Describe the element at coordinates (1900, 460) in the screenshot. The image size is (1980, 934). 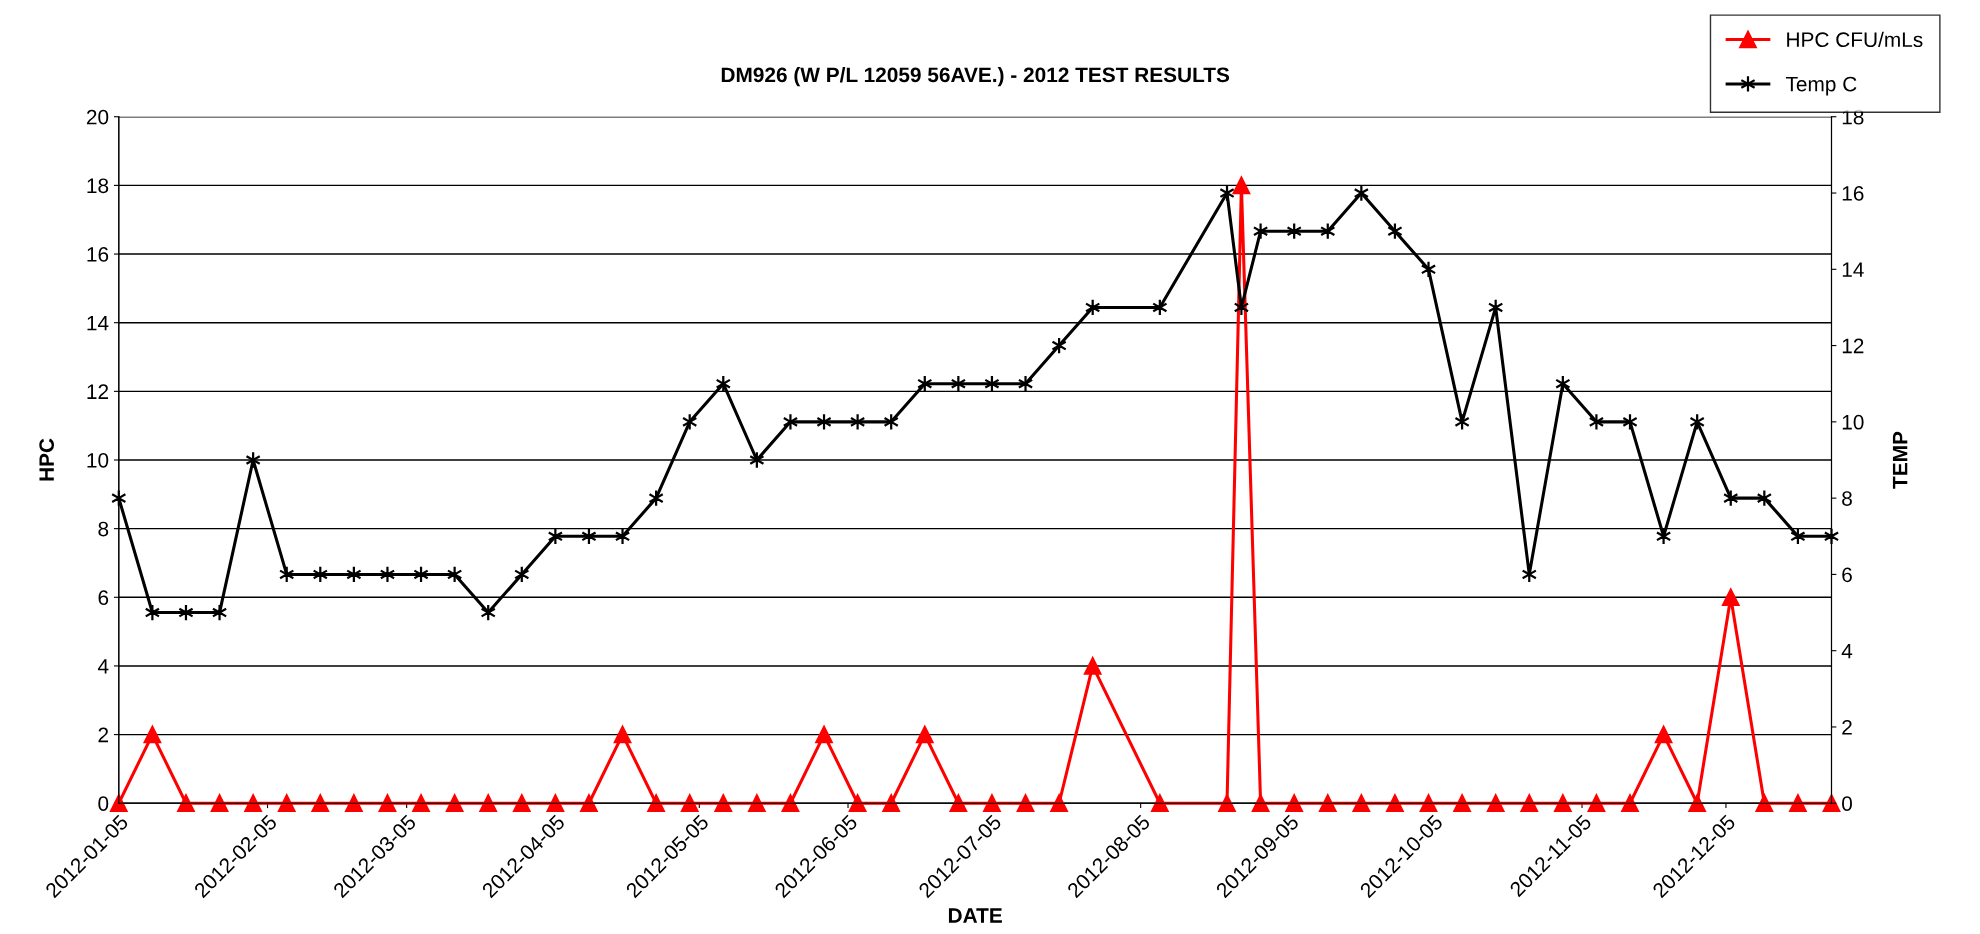
I see `y2-axis-title: TEMP` at that location.